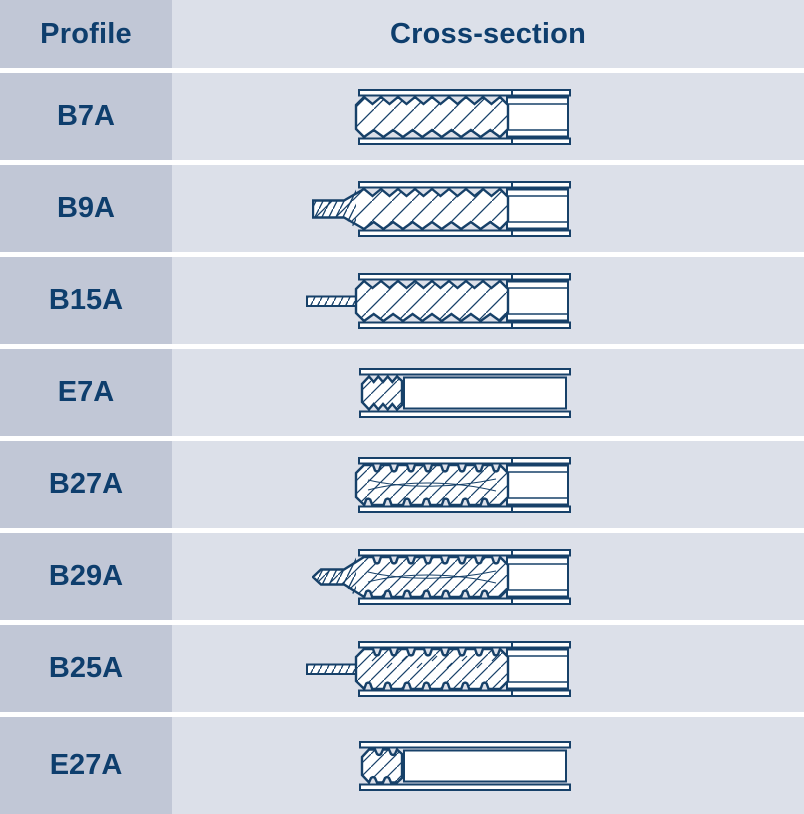 Image resolution: width=804 pixels, height=814 pixels. I want to click on cross-section-cell-e27a, so click(488, 765).